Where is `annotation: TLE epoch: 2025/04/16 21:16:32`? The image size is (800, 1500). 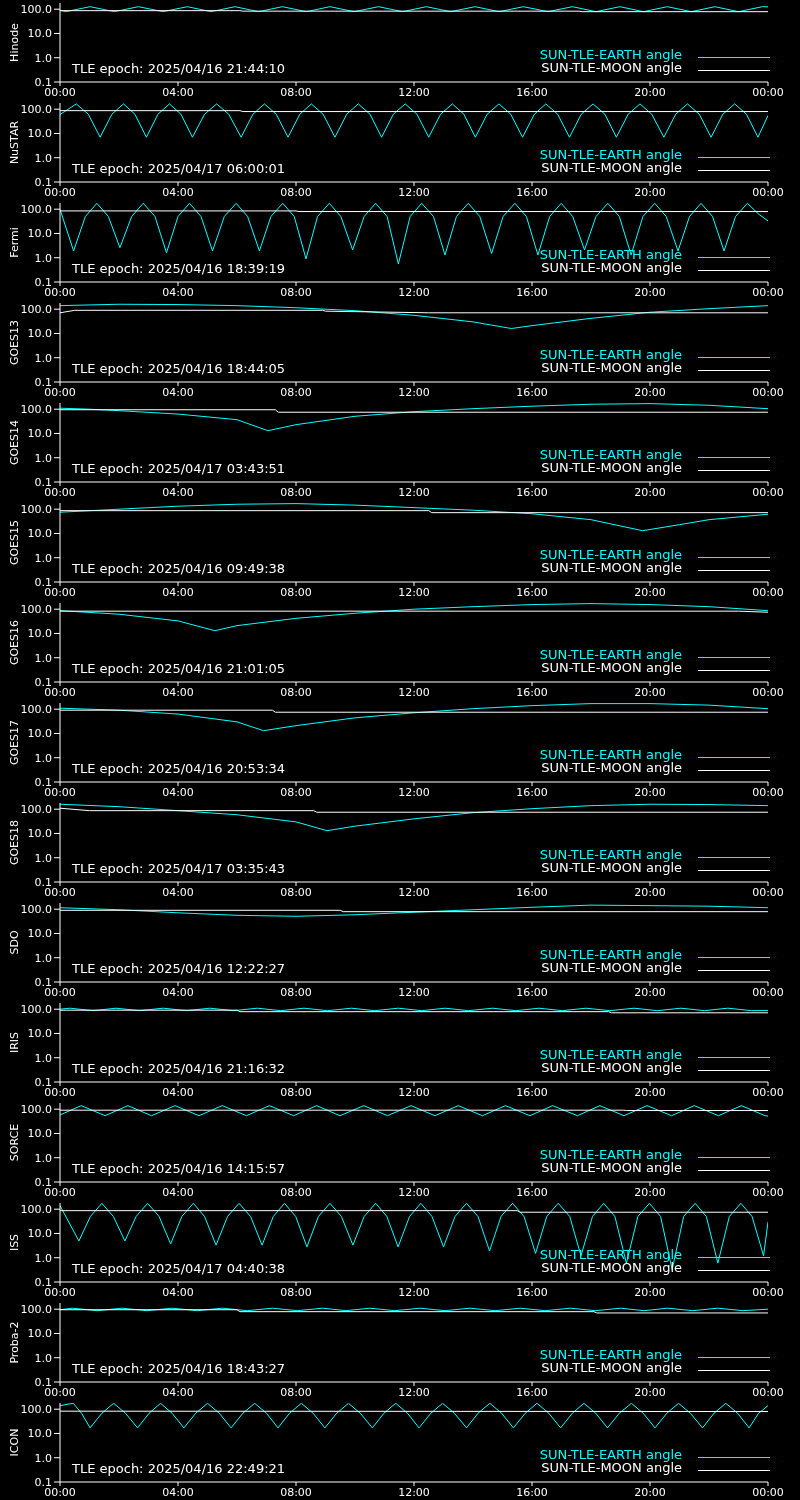 annotation: TLE epoch: 2025/04/16 21:16:32 is located at coordinates (179, 1068).